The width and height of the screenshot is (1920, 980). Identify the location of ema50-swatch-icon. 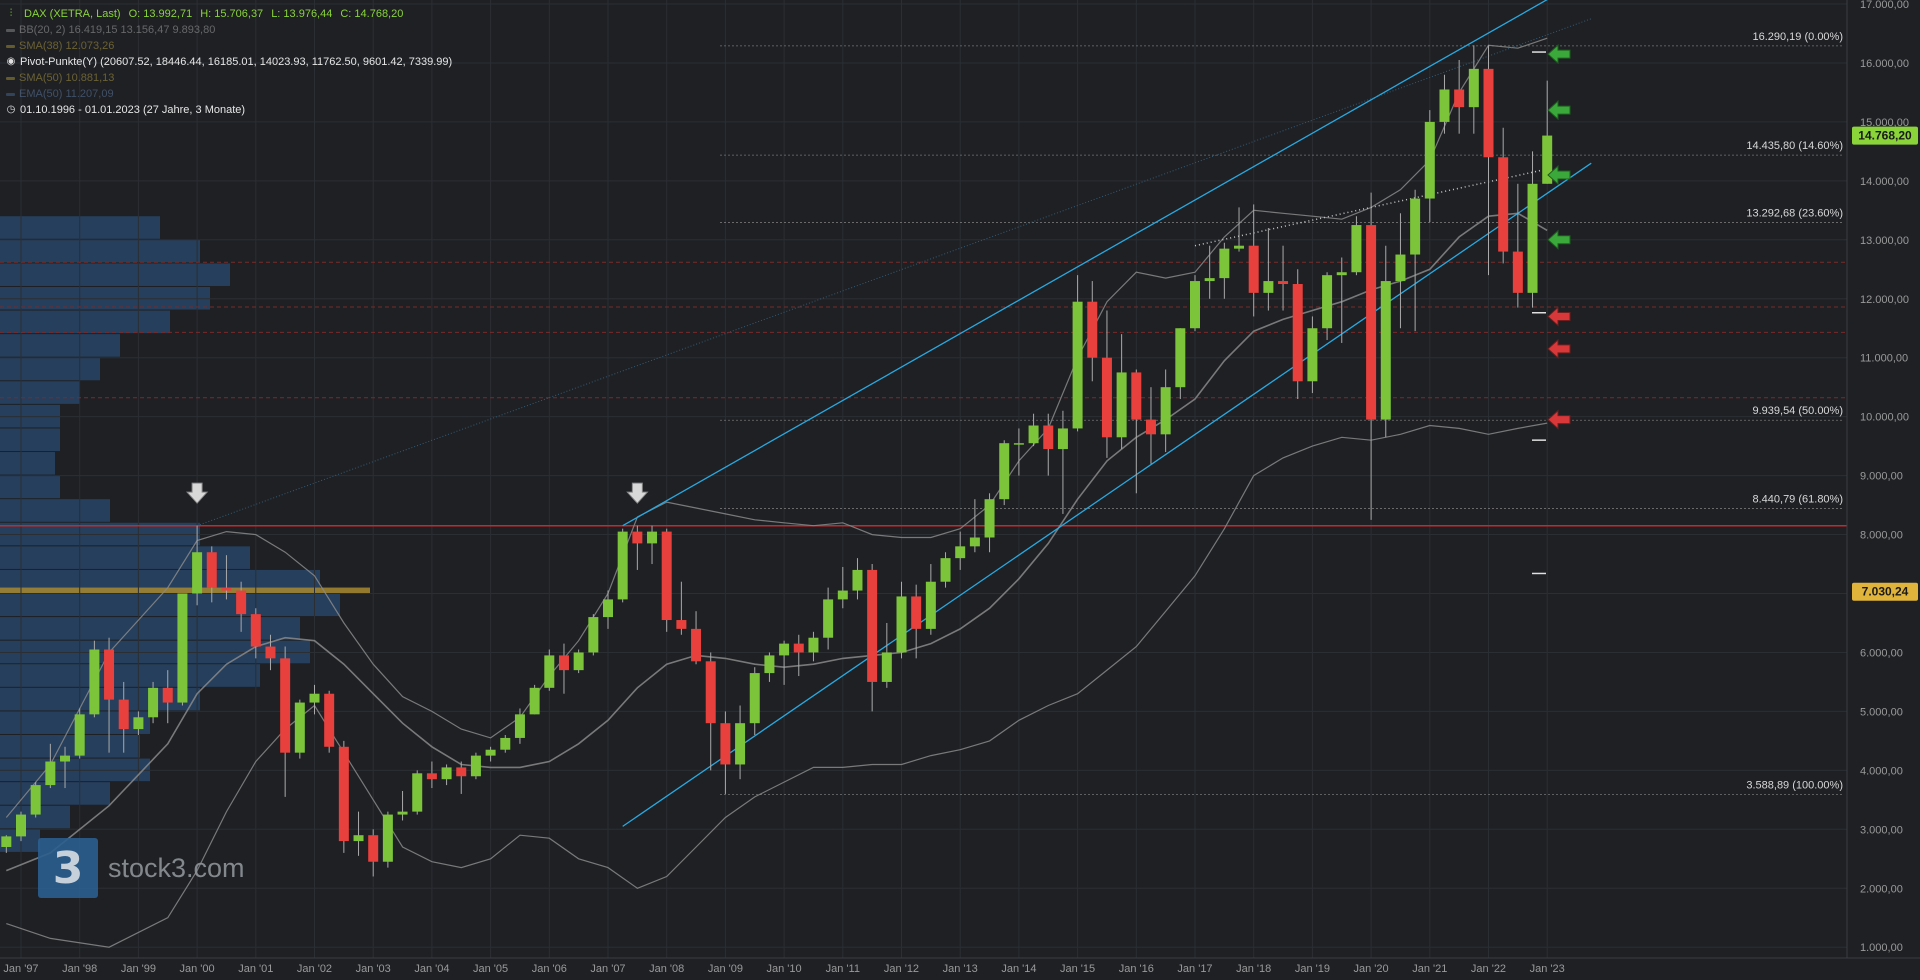
(10, 94).